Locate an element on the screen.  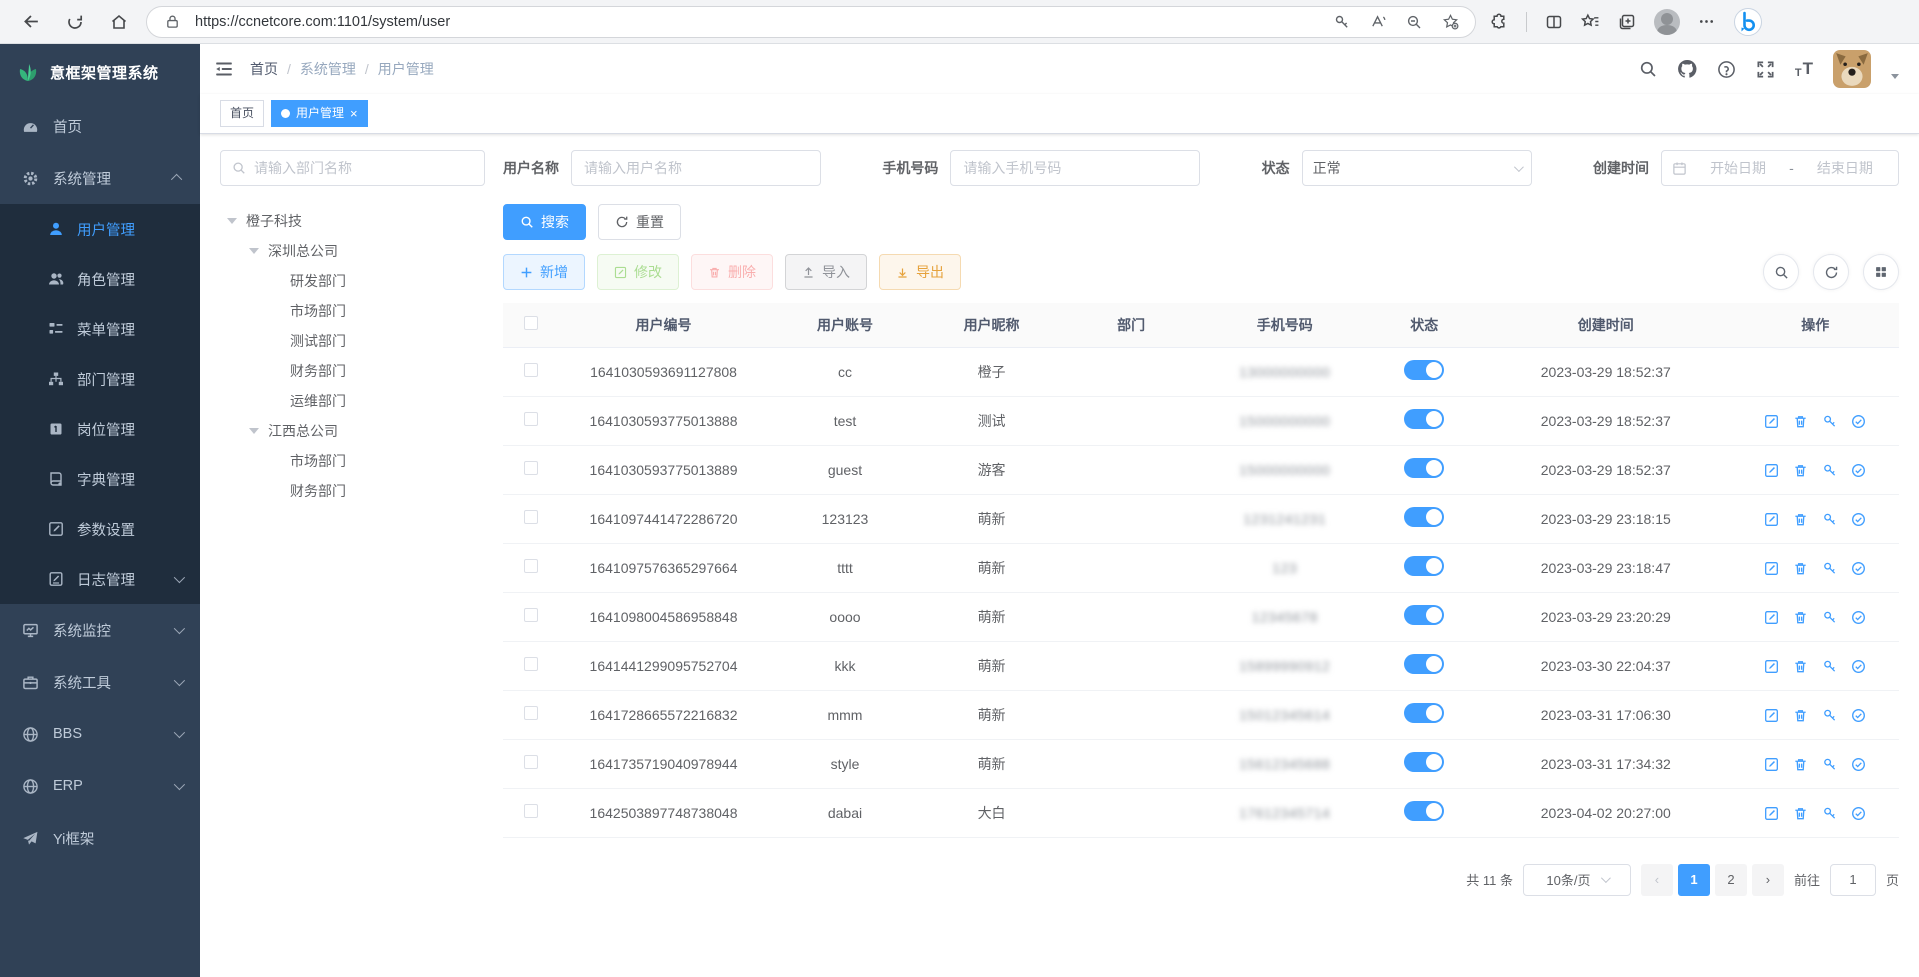
user-avatar is located at coordinates (1852, 69).